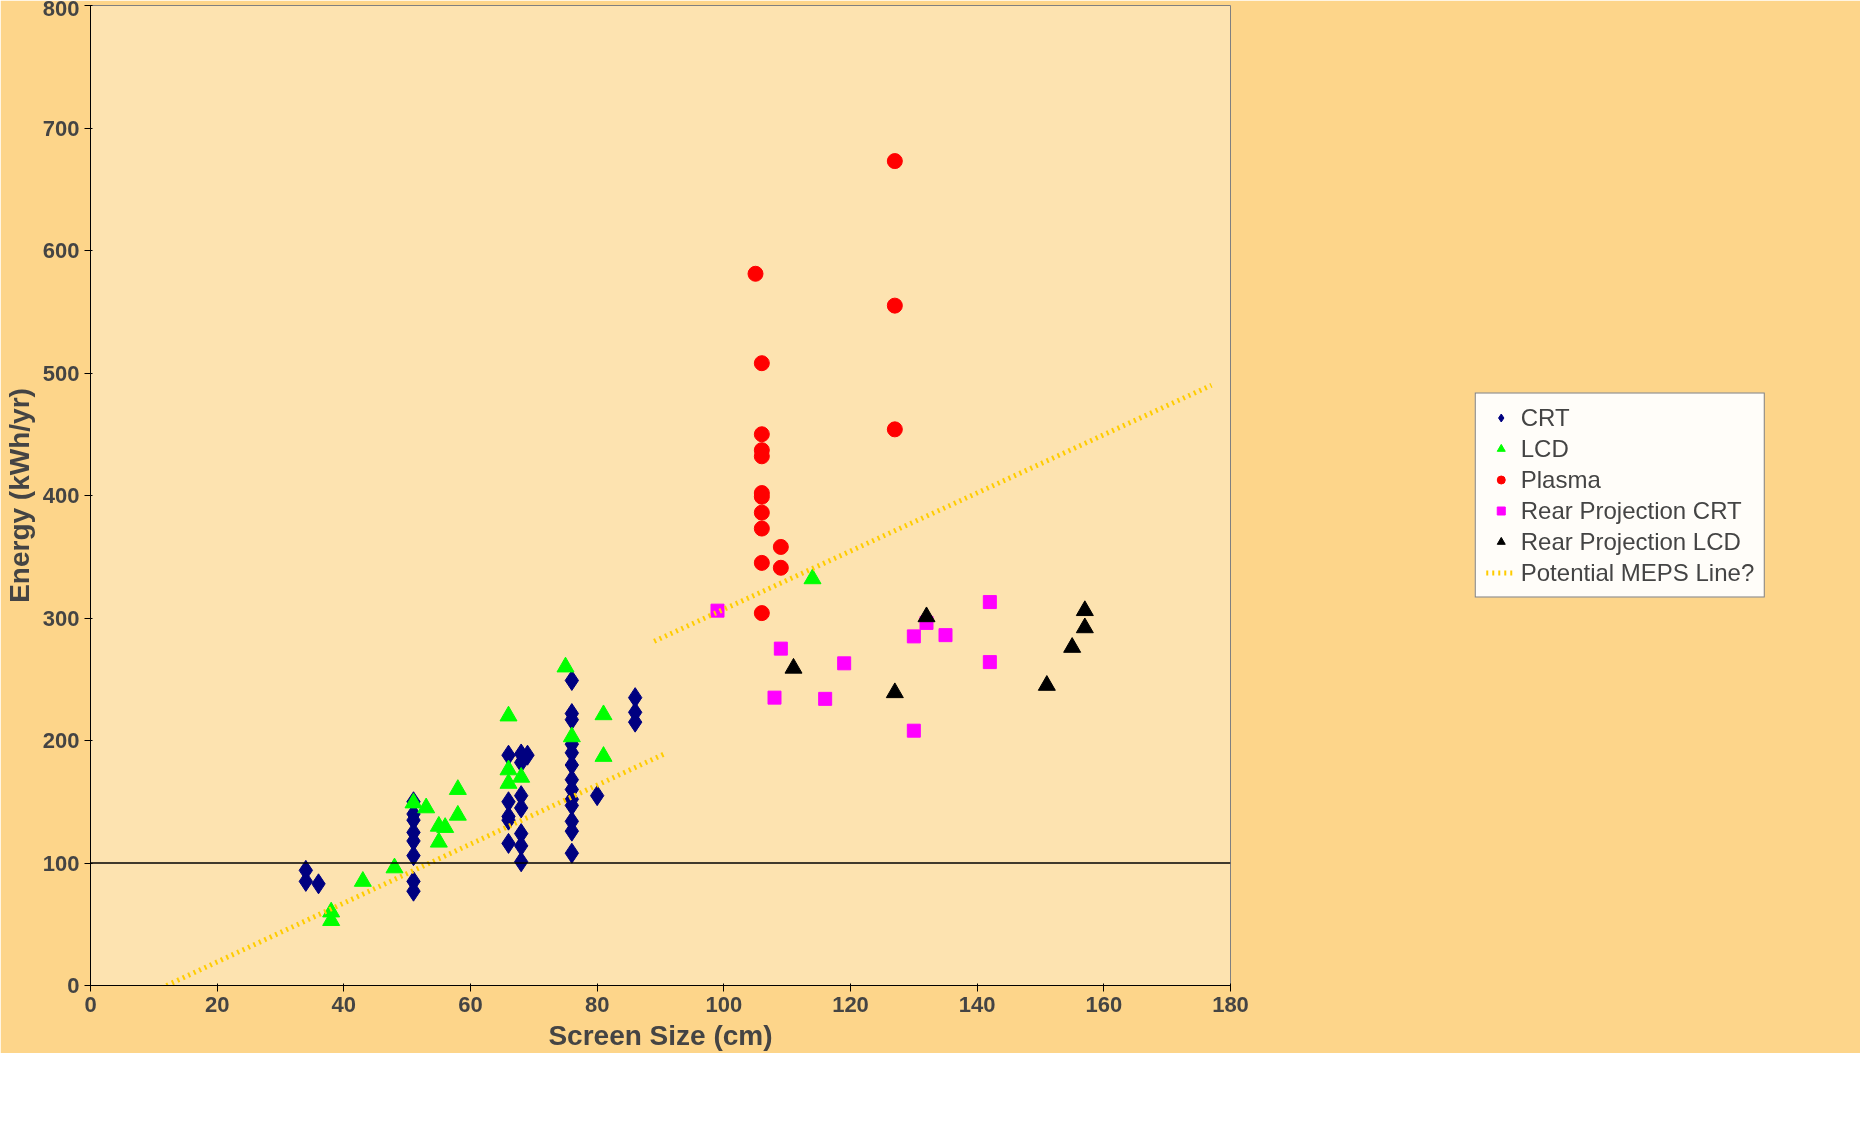  I want to click on x-tick-label: 100, so click(724, 1004).